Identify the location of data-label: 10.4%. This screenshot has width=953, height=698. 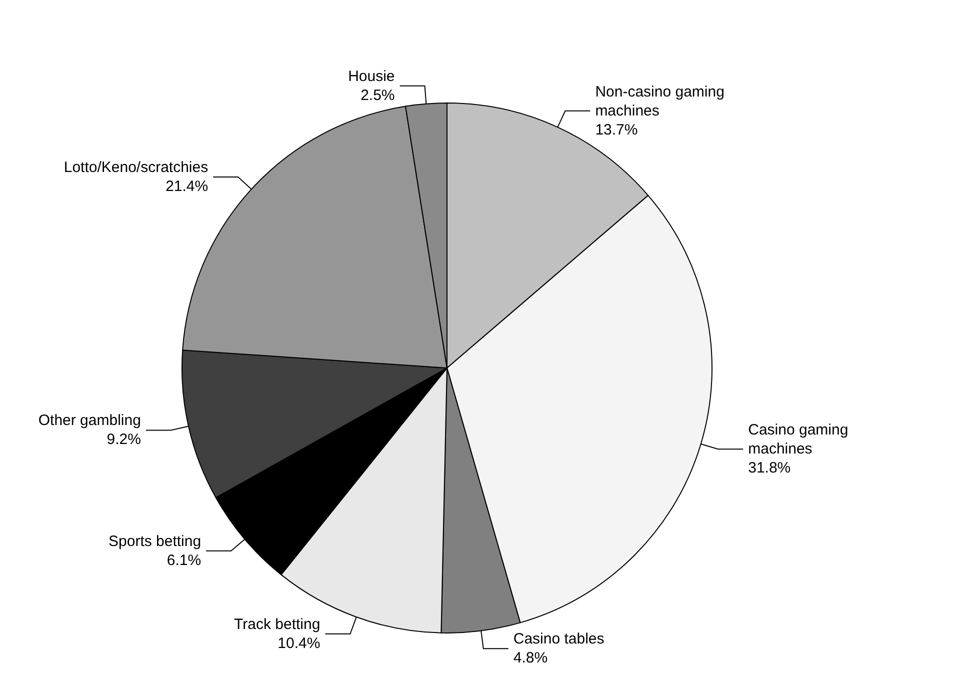
(299, 643).